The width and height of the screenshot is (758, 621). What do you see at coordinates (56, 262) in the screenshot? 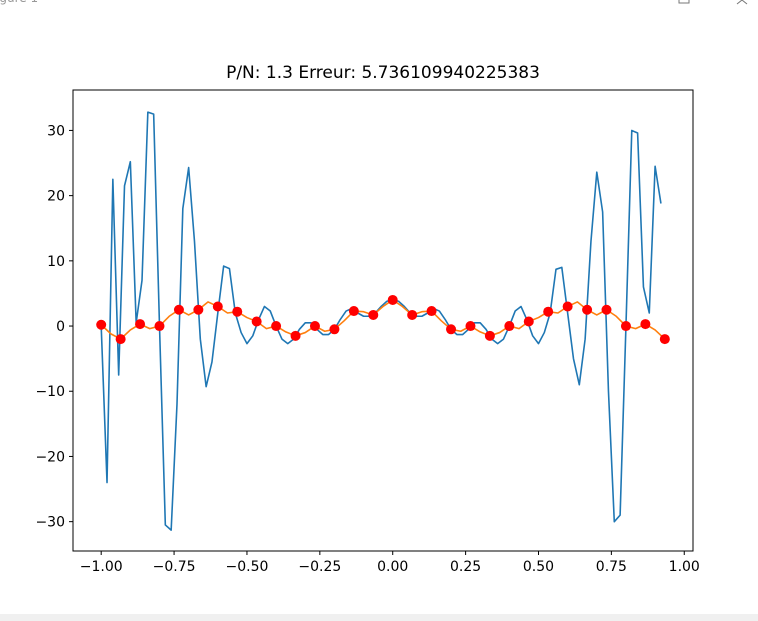
I see `y-tick-label: 10` at bounding box center [56, 262].